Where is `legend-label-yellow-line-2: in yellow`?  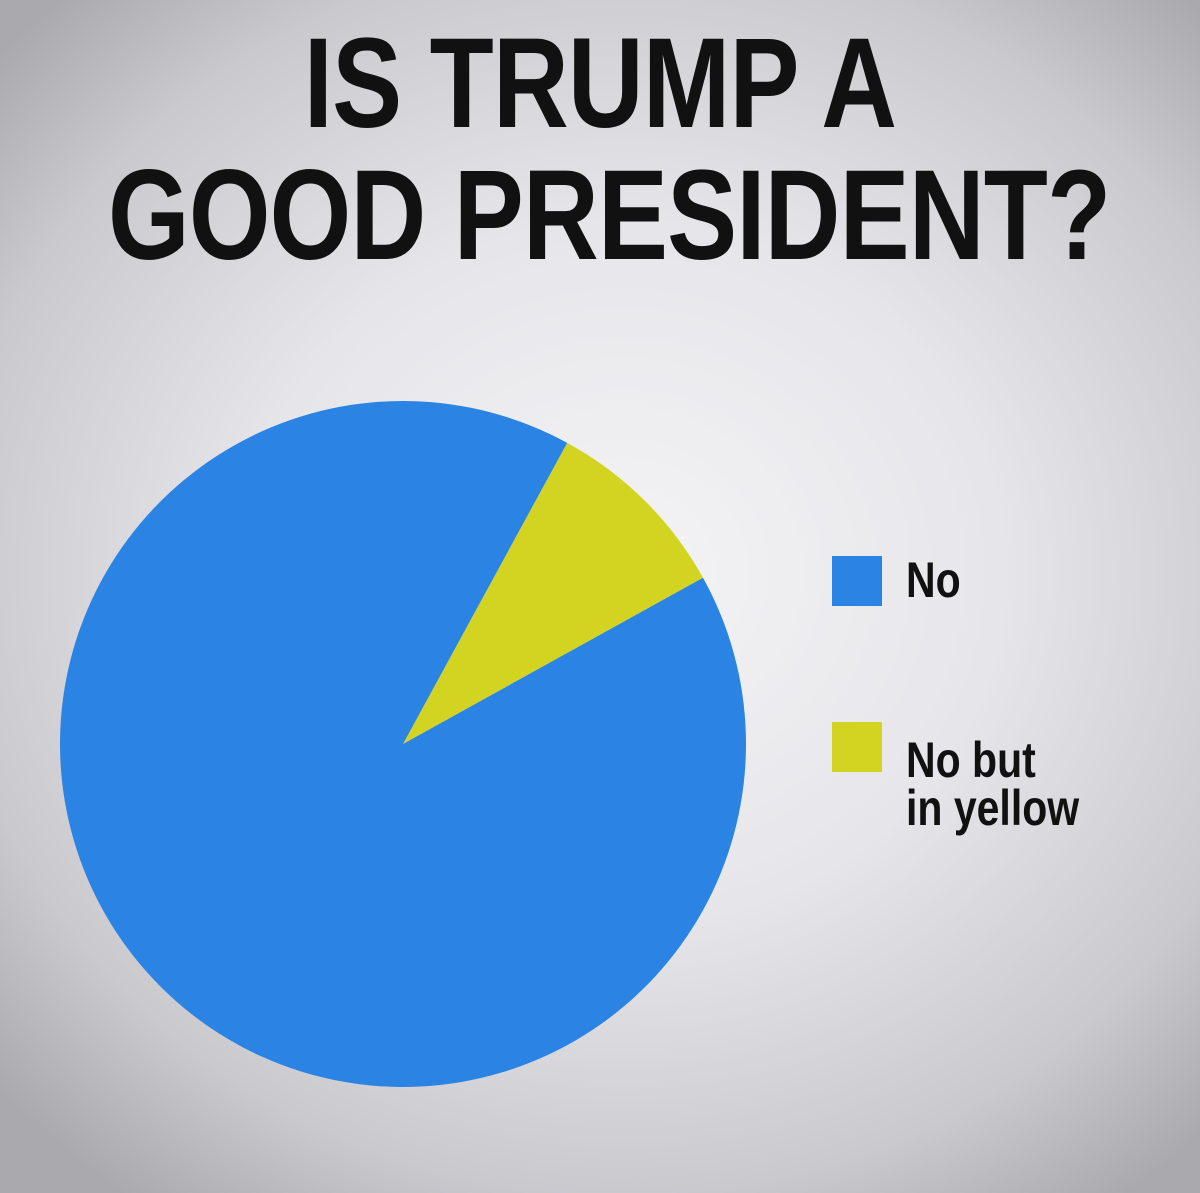 legend-label-yellow-line-2: in yellow is located at coordinates (993, 808).